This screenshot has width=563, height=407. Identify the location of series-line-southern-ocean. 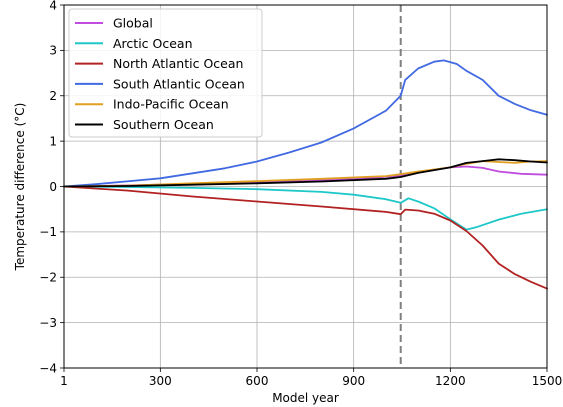
(305, 173).